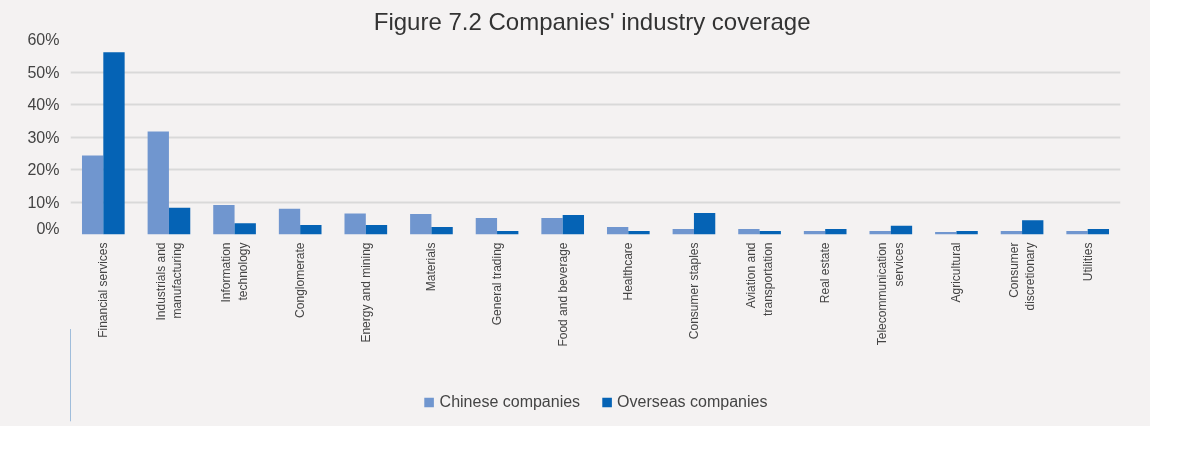 The height and width of the screenshot is (462, 1188). Describe the element at coordinates (48, 228) in the screenshot. I see `y-tick-label: 0%` at that location.